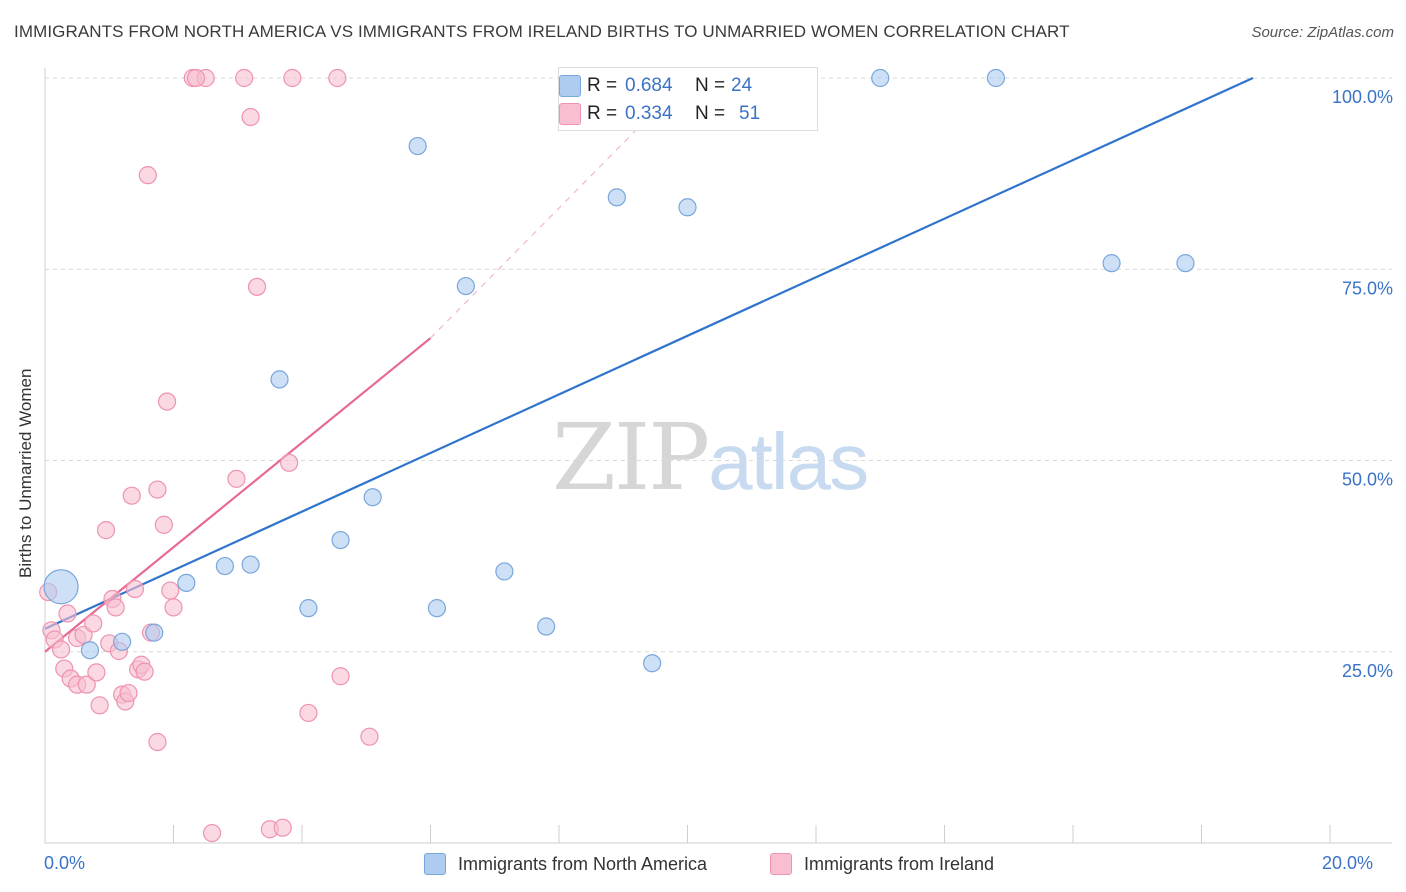  Describe the element at coordinates (688, 99) in the screenshot. I see `correlation-legend: R = 0.684 N = 24 R = 0.334 N = 51` at that location.